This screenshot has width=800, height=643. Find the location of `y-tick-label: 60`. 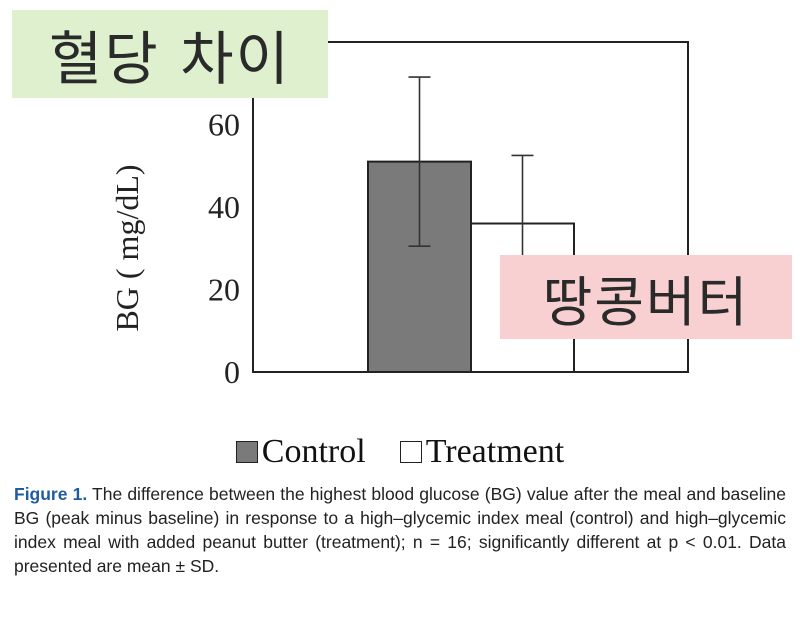

y-tick-label: 60 is located at coordinates (224, 125).